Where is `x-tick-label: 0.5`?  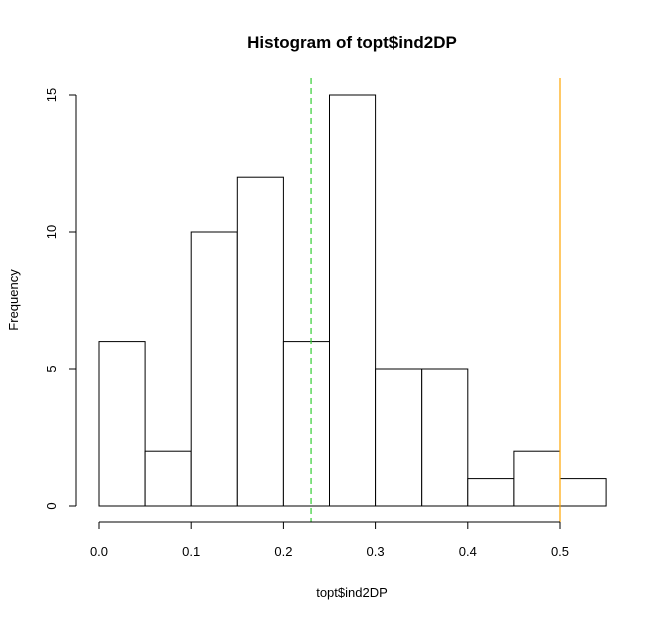
x-tick-label: 0.5 is located at coordinates (560, 551).